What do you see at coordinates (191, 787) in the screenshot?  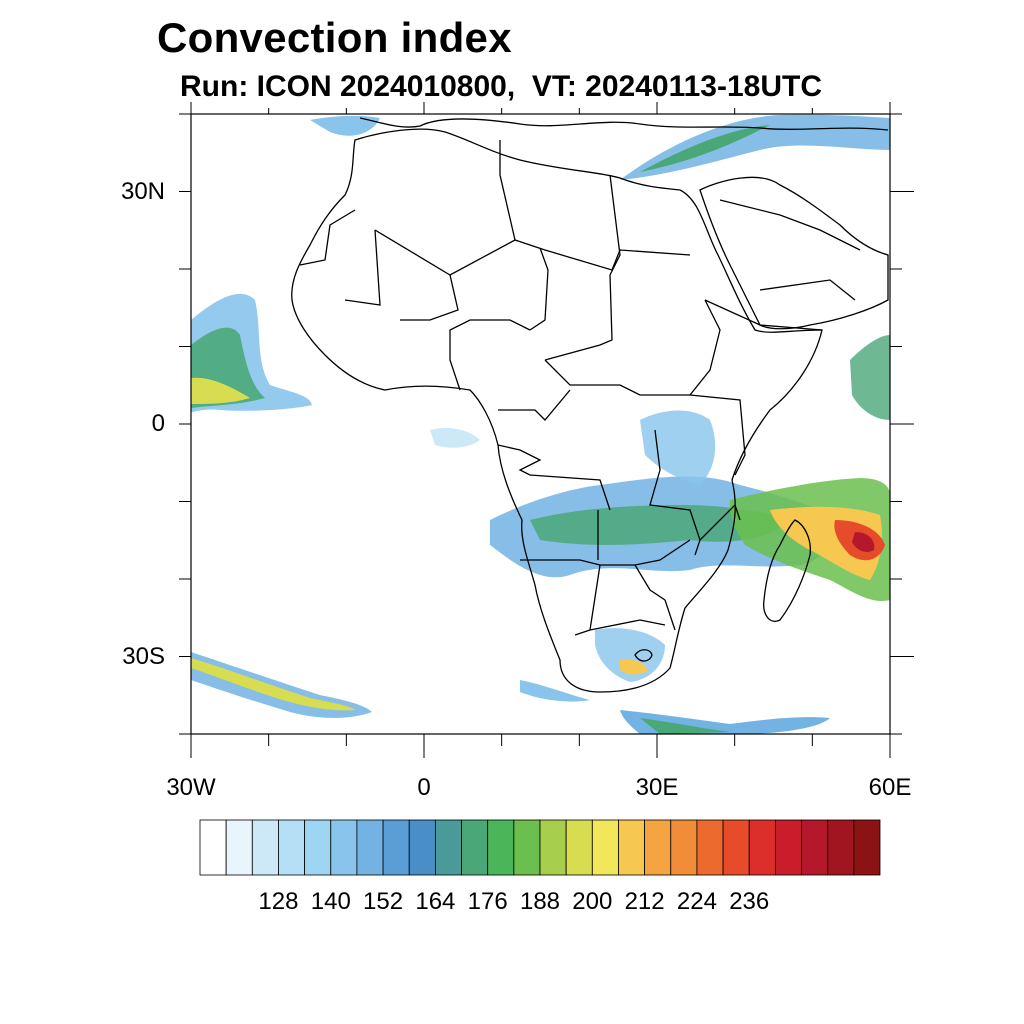 I see `lon-label: 30W` at bounding box center [191, 787].